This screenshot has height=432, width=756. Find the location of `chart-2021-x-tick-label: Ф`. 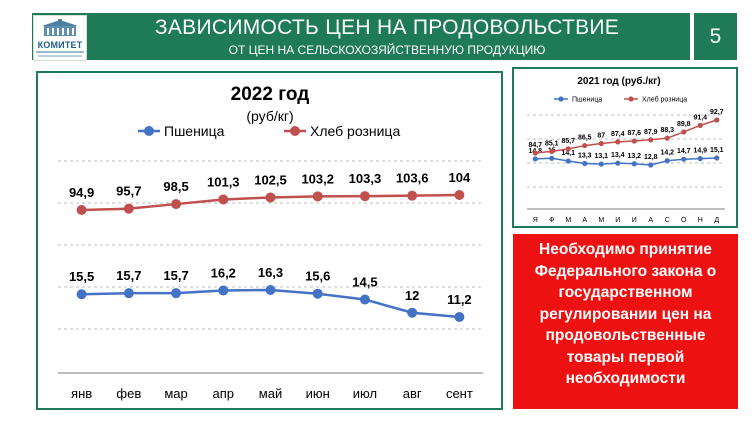

chart-2021-x-tick-label: Ф is located at coordinates (551, 220).